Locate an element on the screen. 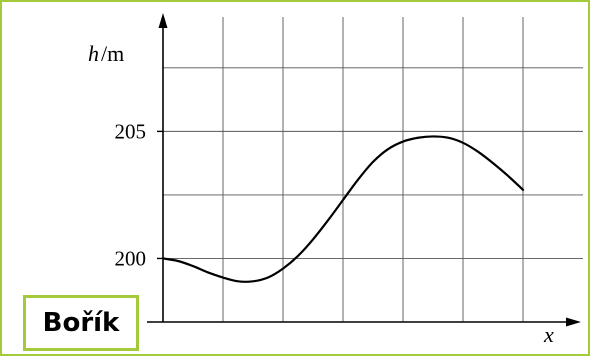  y-axis-unit: /m is located at coordinates (112, 53).